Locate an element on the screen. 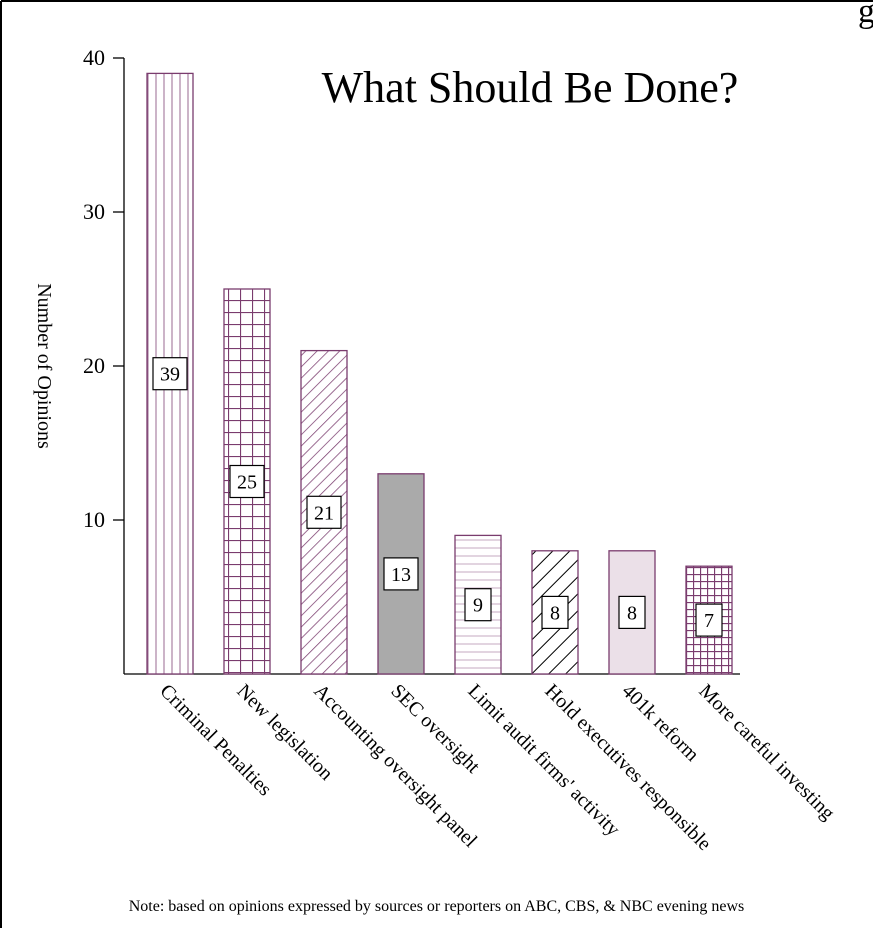  y-tick-label: 20 is located at coordinates (94, 365).